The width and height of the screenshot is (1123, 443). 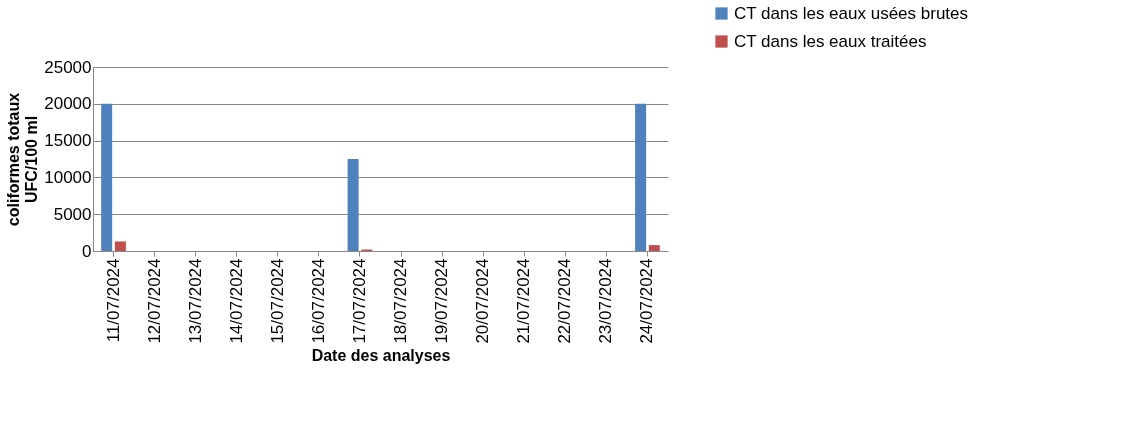 I want to click on x-tick-label: 24/07/2024, so click(x=647, y=301).